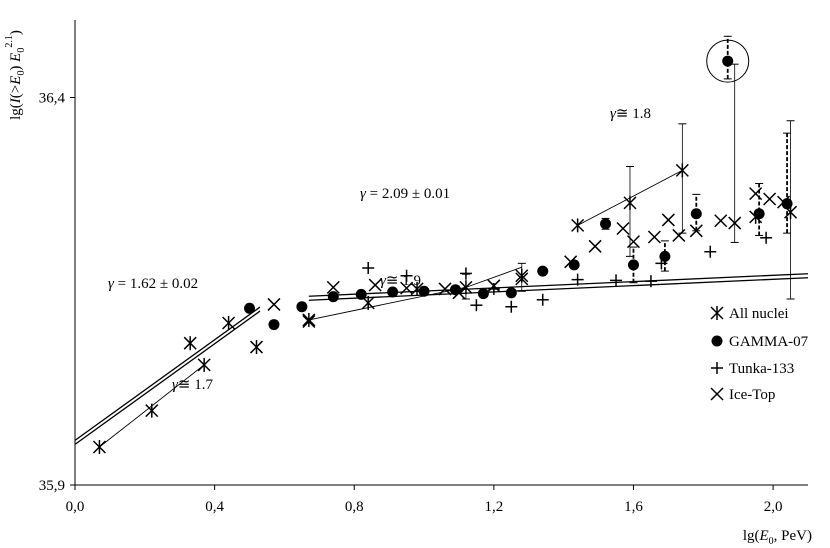 The image size is (830, 548). I want to click on annotation-label: γ≅ 1.9, so click(400, 281).